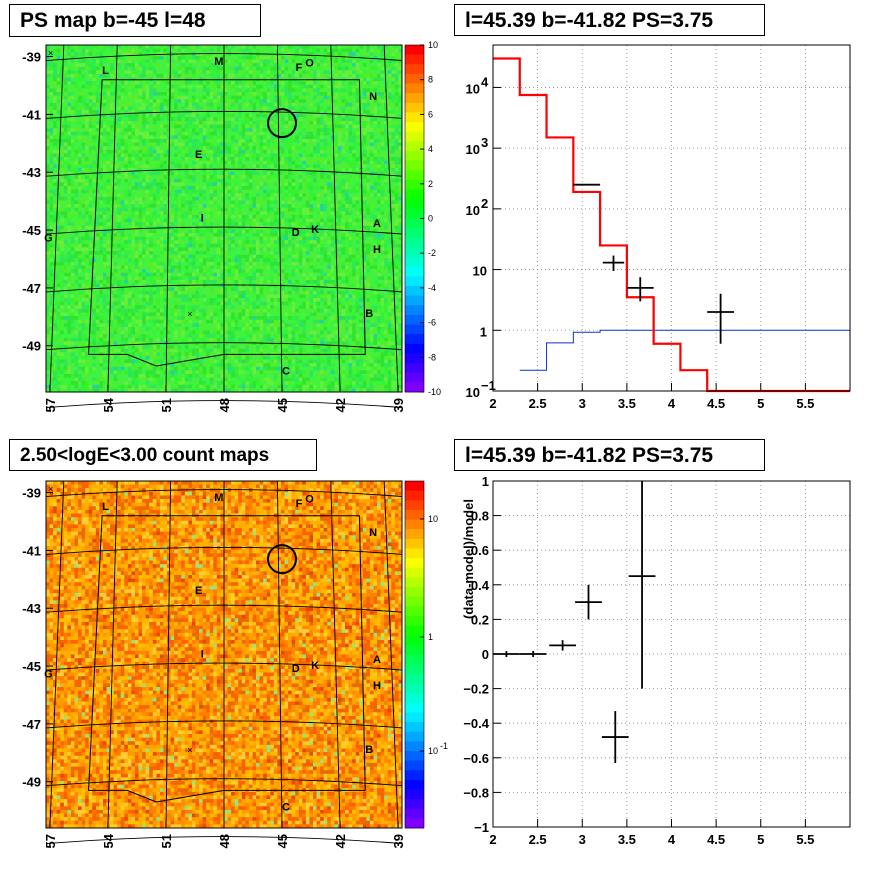 This screenshot has height=872, width=896. Describe the element at coordinates (480, 585) in the screenshot. I see `y-tick-label: 0.4` at that location.